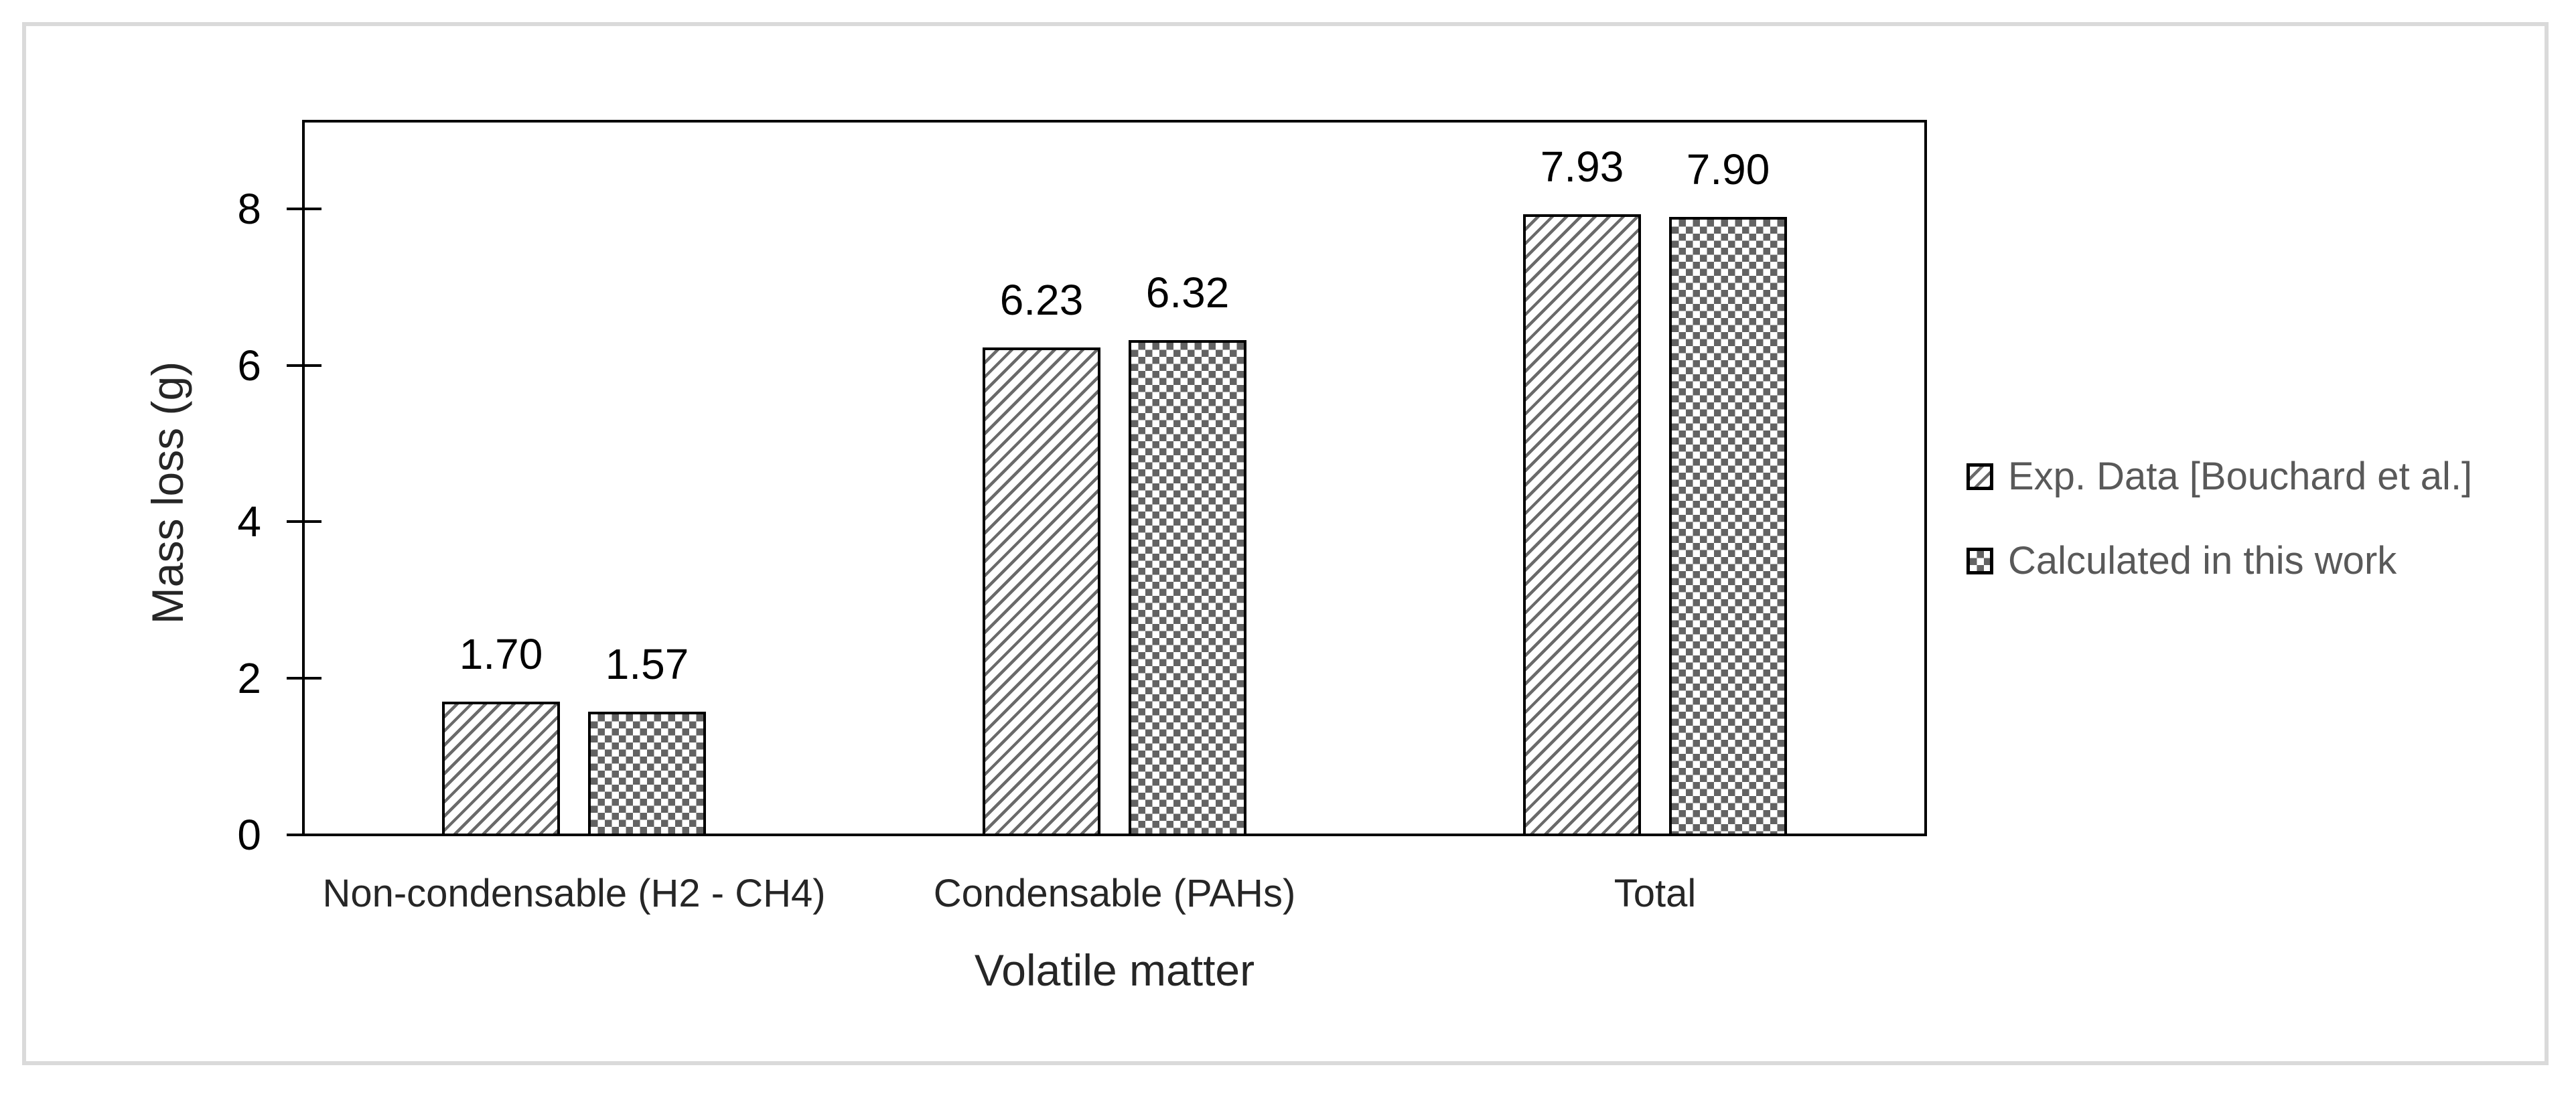 This screenshot has width=2576, height=1100. Describe the element at coordinates (1187, 588) in the screenshot. I see `bar-series2-group2` at that location.